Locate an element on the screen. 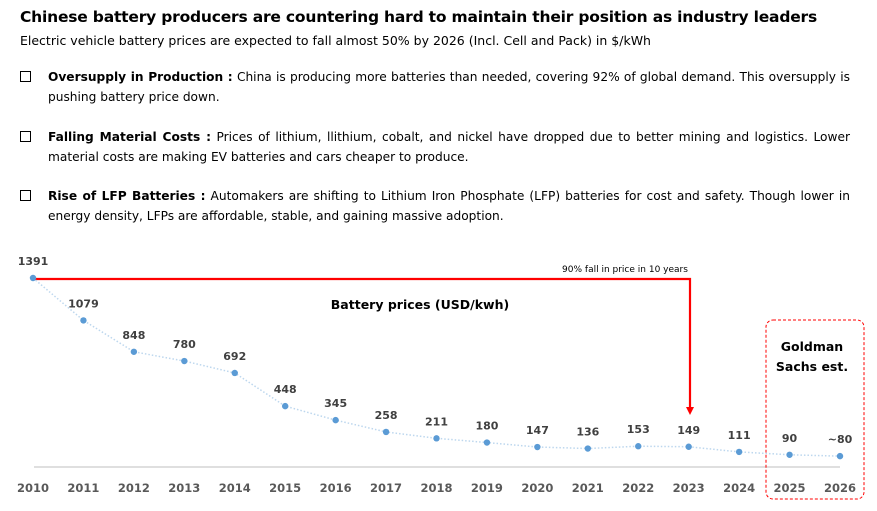 This screenshot has width=877, height=511. x-tick-label: 2024 is located at coordinates (739, 488).